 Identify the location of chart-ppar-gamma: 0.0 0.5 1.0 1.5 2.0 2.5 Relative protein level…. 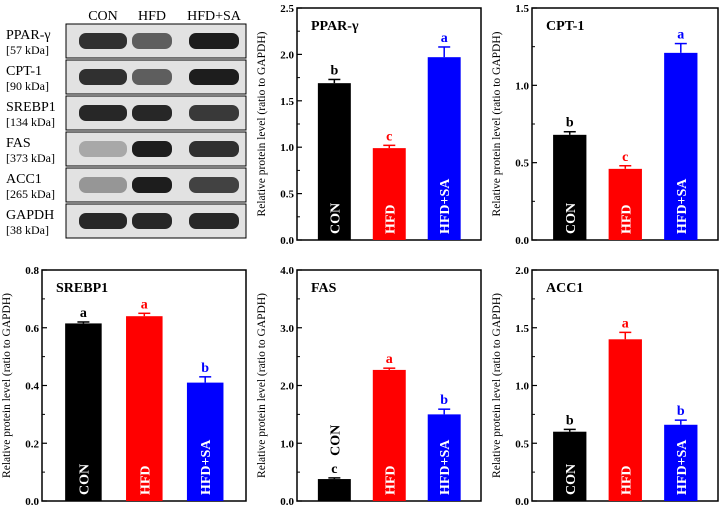
(369, 125).